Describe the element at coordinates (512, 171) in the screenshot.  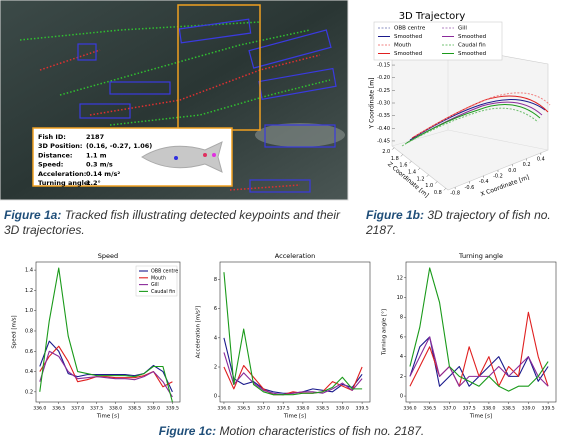
I see `x-tick-label: 0.0` at that location.